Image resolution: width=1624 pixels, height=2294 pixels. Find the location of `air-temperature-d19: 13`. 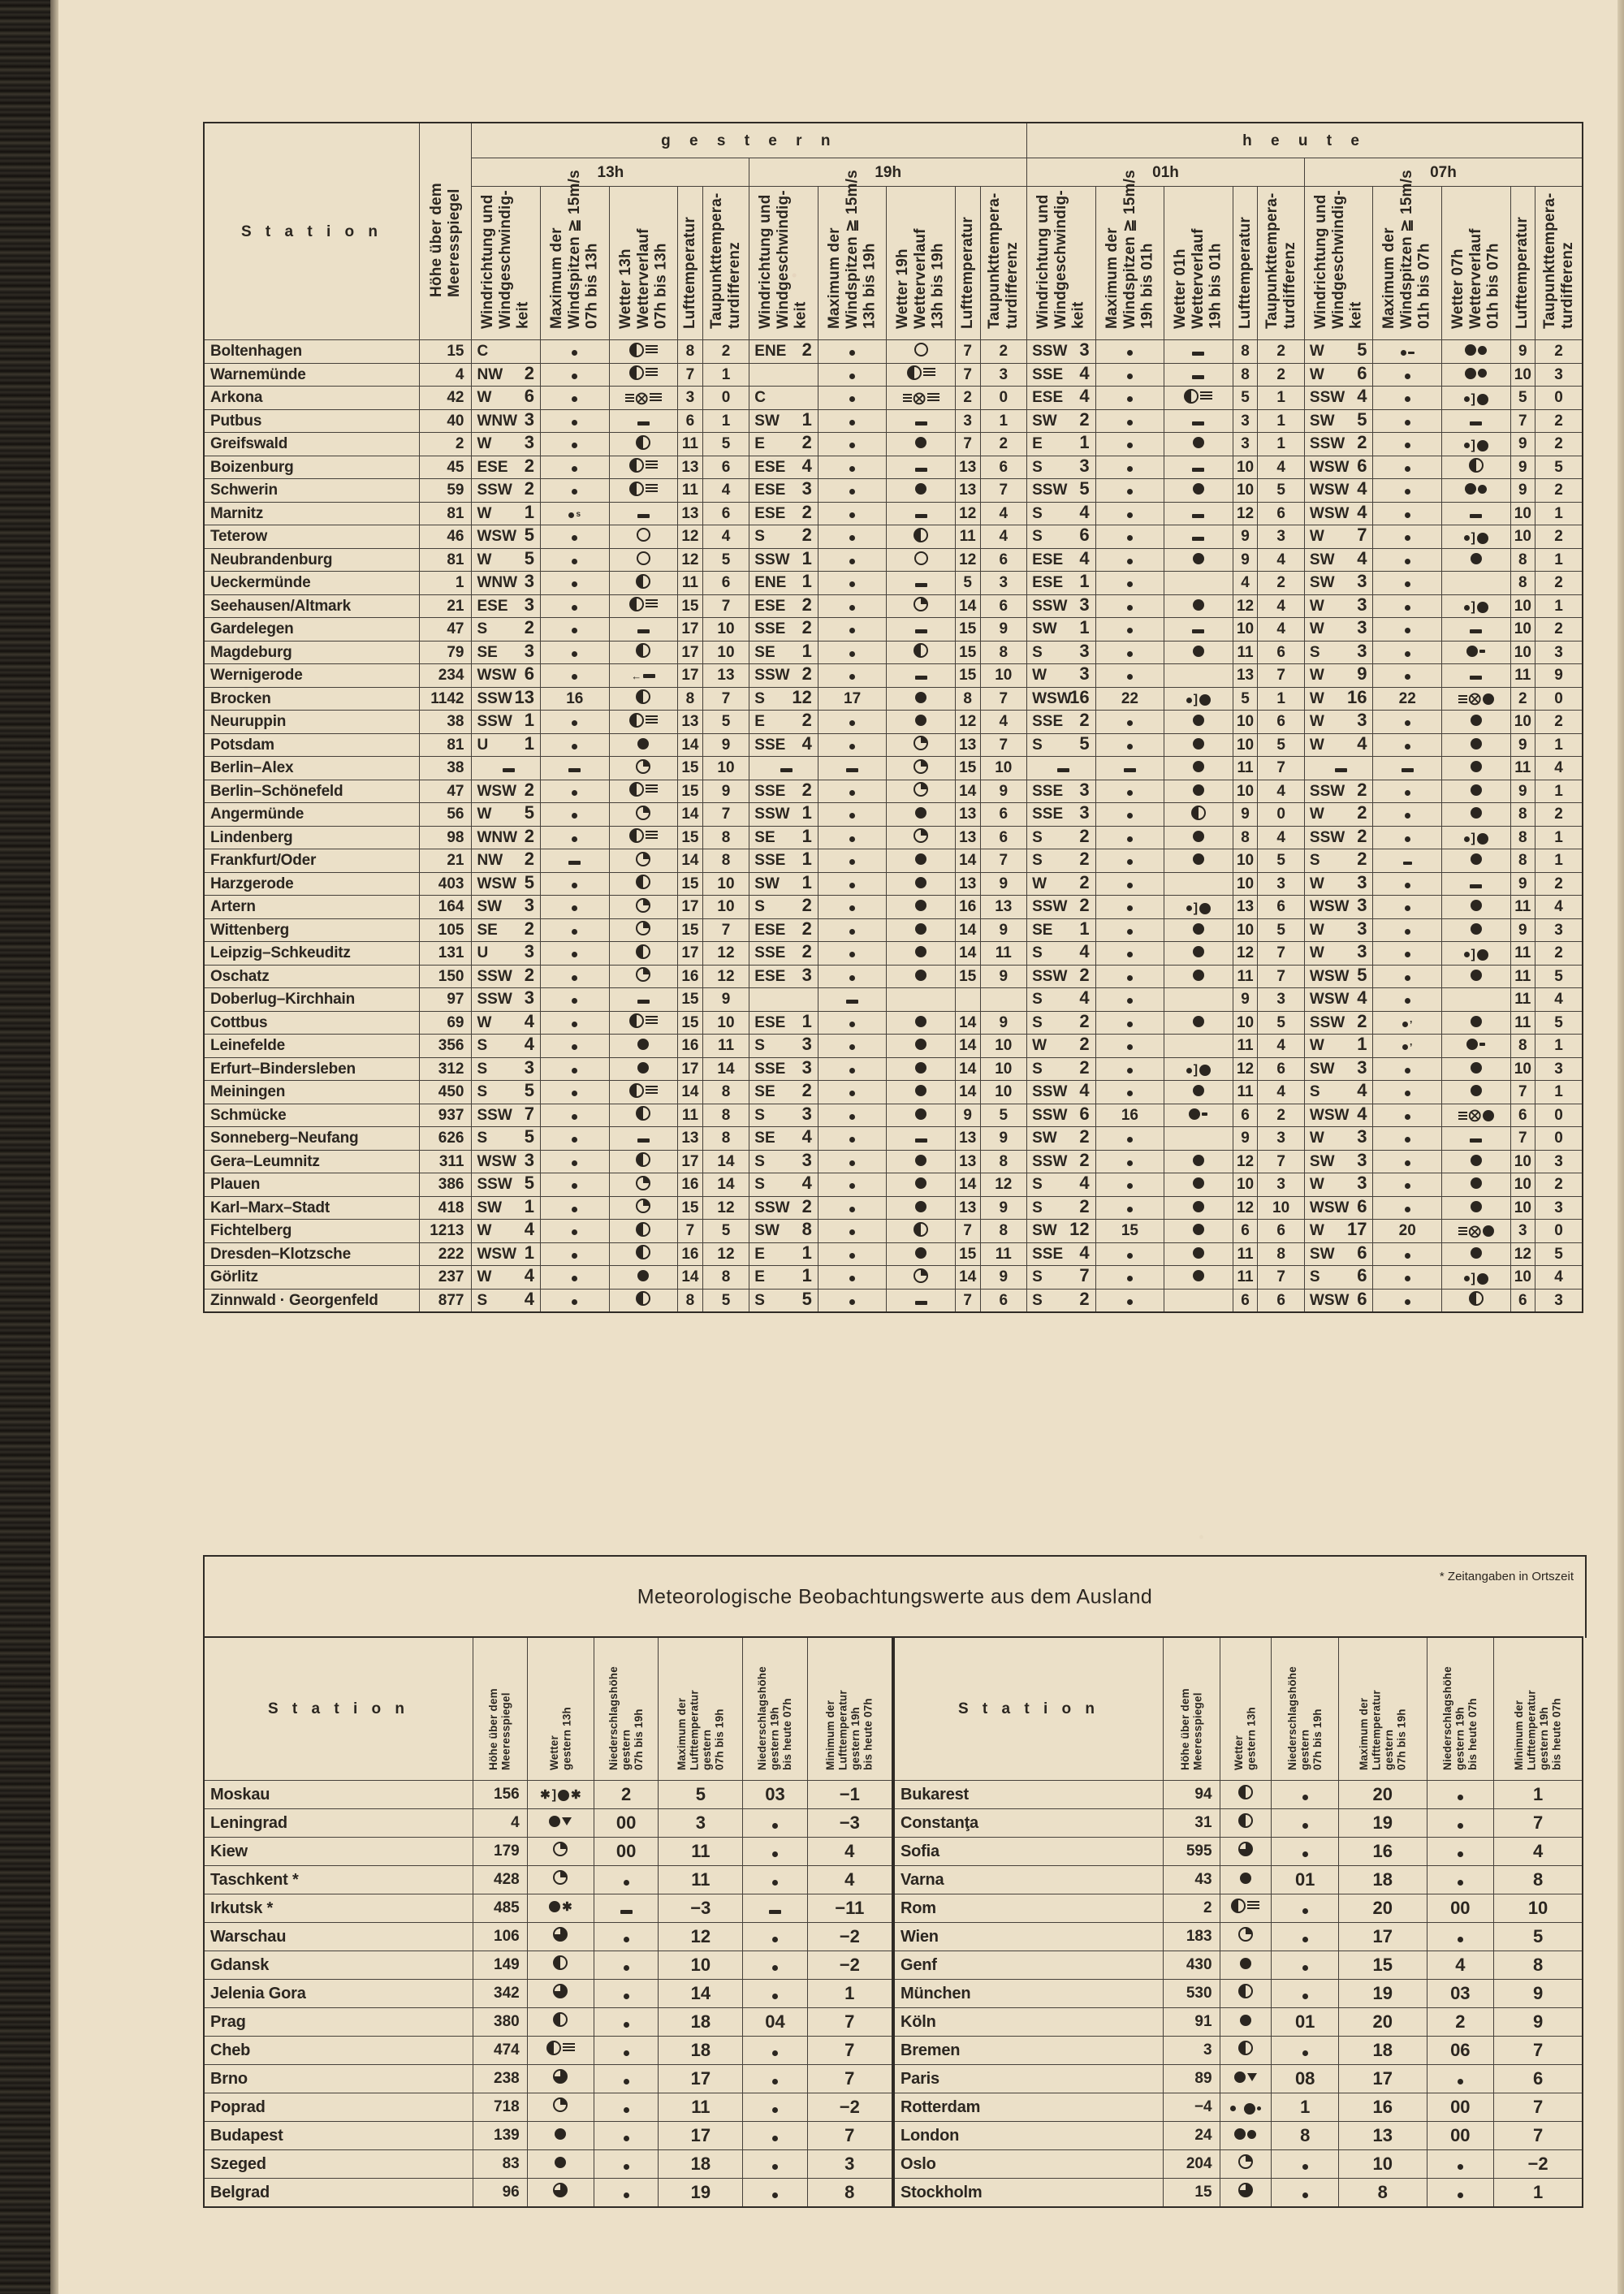

air-temperature-d19: 13 is located at coordinates (968, 467).